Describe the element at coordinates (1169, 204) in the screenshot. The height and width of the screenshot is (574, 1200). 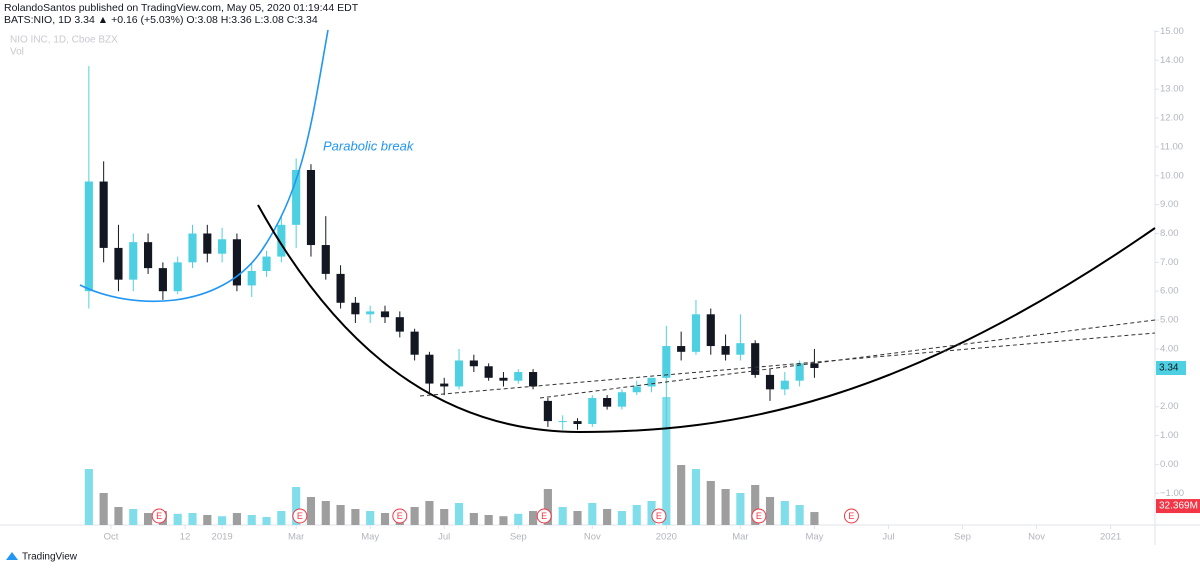
I see `y-tick-label: 9.00` at that location.